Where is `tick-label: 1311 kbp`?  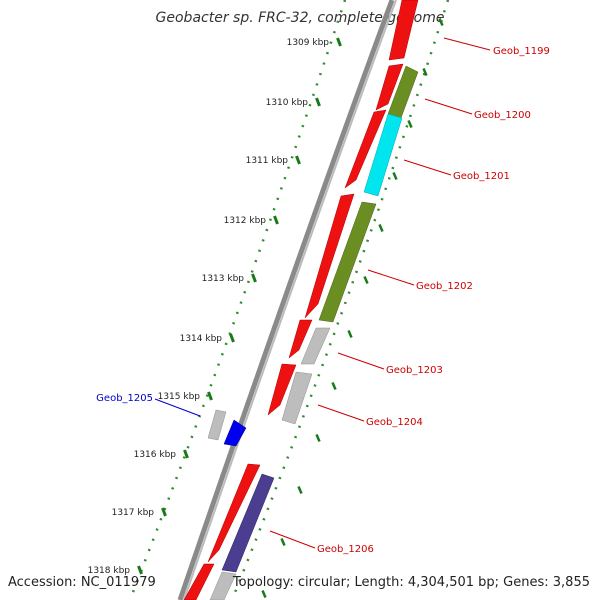
tick-label: 1311 kbp is located at coordinates (267, 161).